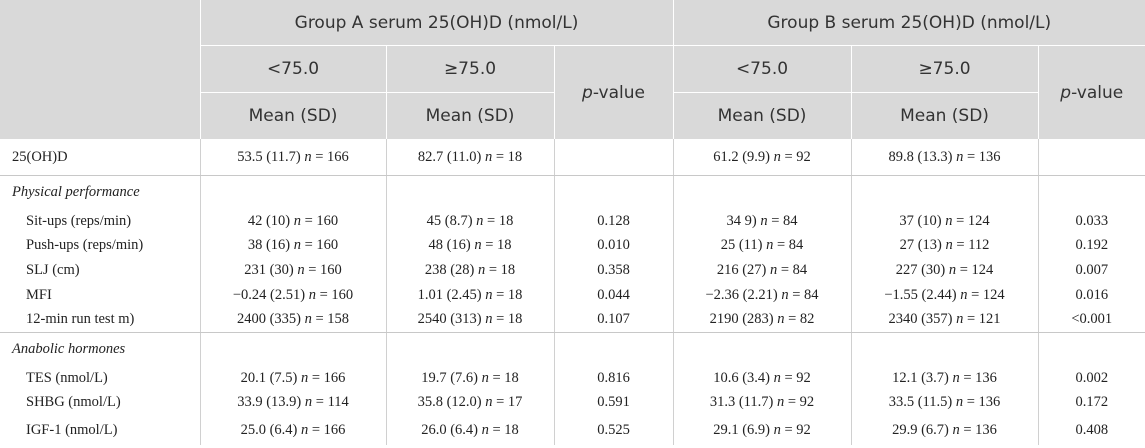 This screenshot has width=1145, height=448. Describe the element at coordinates (85, 245) in the screenshot. I see `row-label: Push-ups (reps/min)` at that location.